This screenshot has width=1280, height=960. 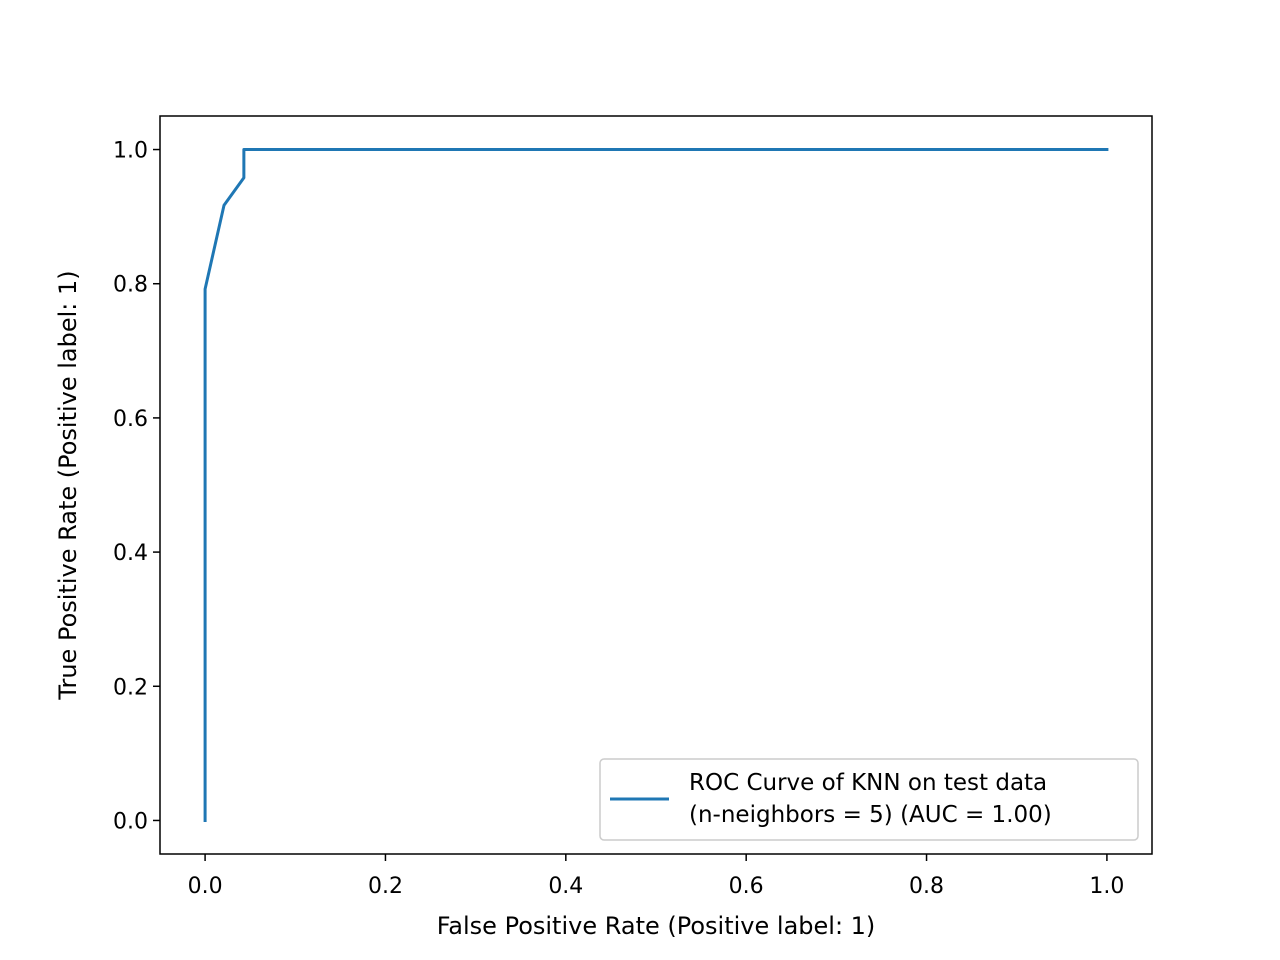 I want to click on y-tick-label: 0.8, so click(x=130, y=285).